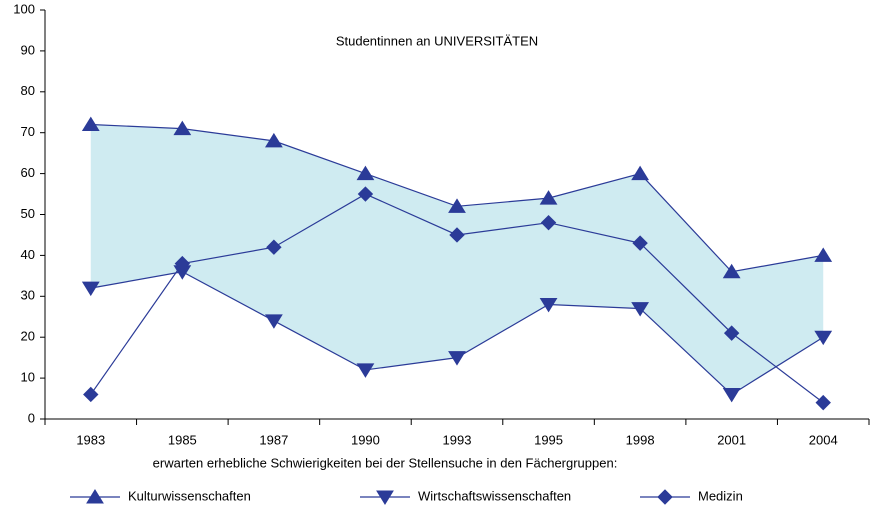  What do you see at coordinates (823, 439) in the screenshot?
I see `x-tick-label: 2004` at bounding box center [823, 439].